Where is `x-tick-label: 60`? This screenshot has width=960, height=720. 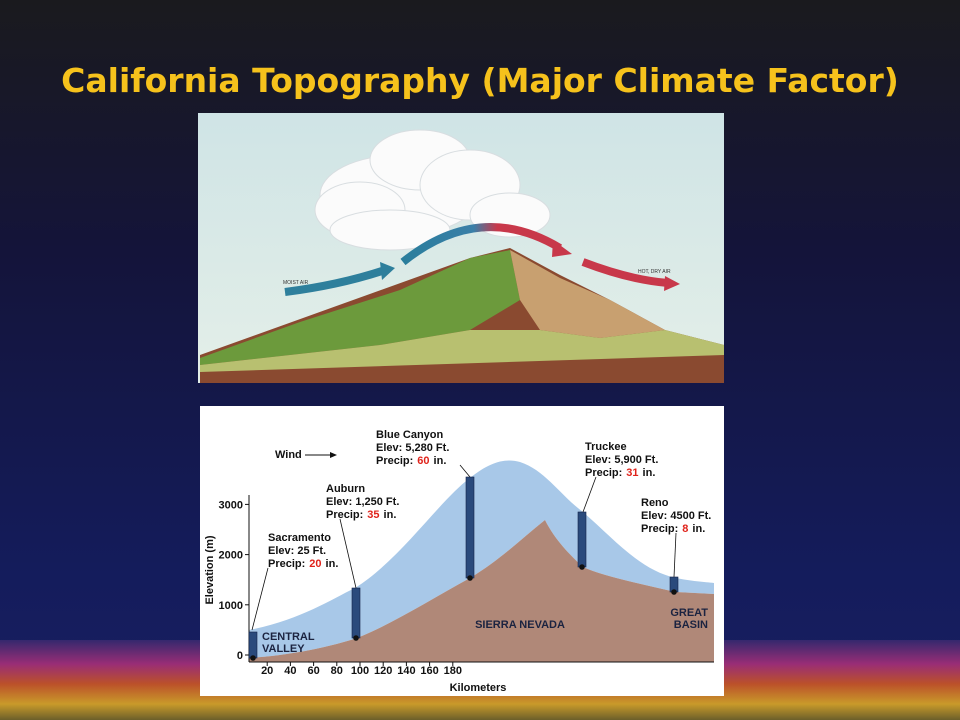
x-tick-label: 60 is located at coordinates (313, 671).